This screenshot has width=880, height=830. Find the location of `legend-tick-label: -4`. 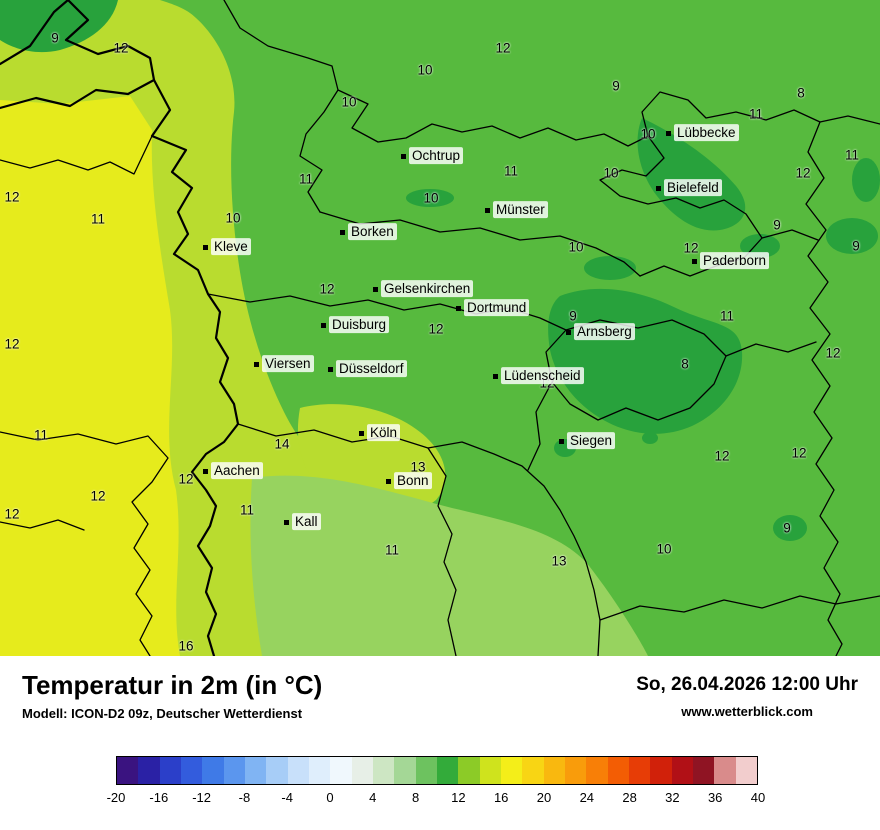

legend-tick-label: -4 is located at coordinates (287, 797).